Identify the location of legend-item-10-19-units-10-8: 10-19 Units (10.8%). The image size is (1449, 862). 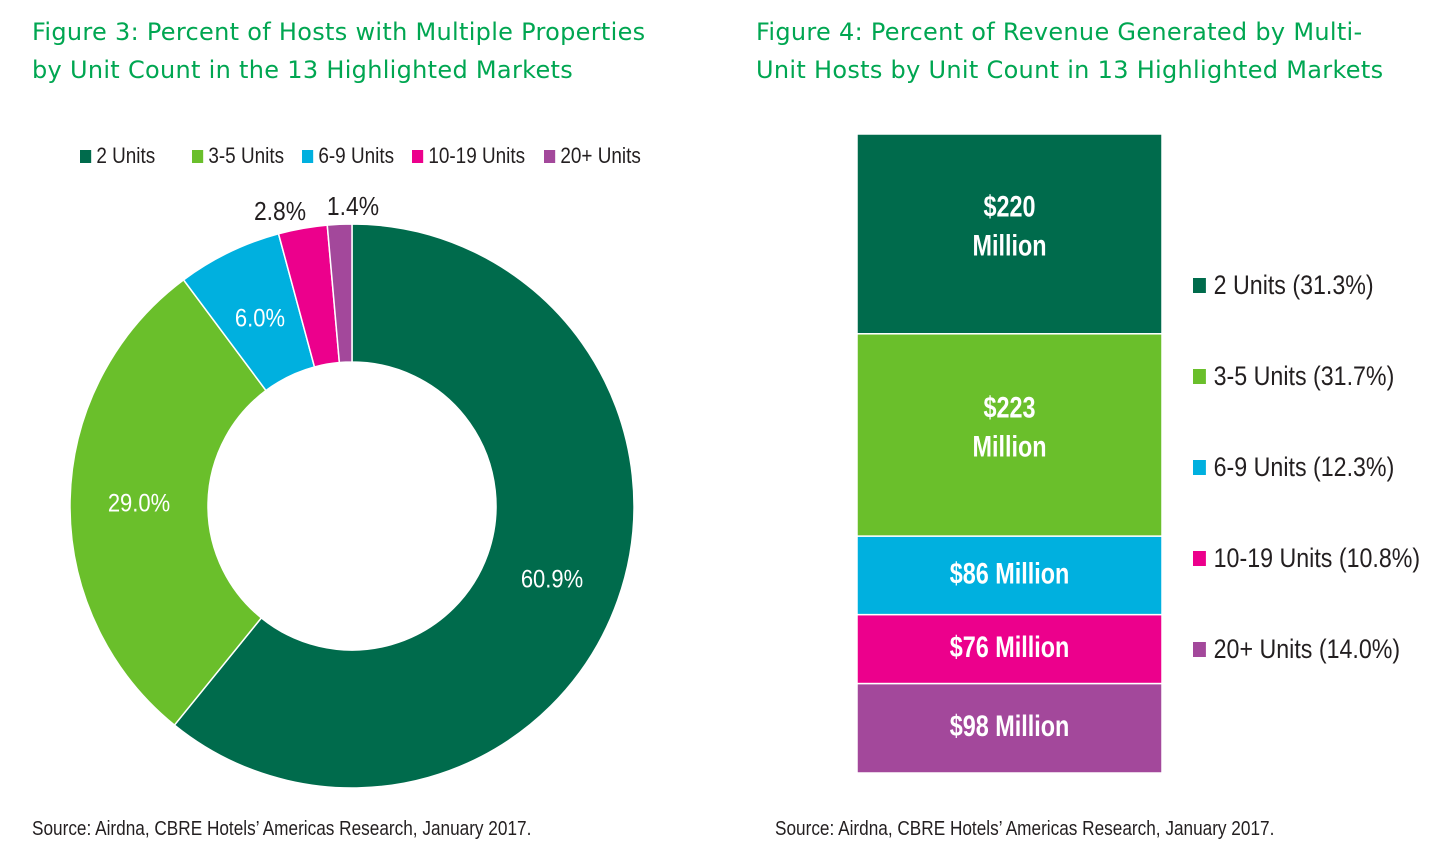
(1306, 558).